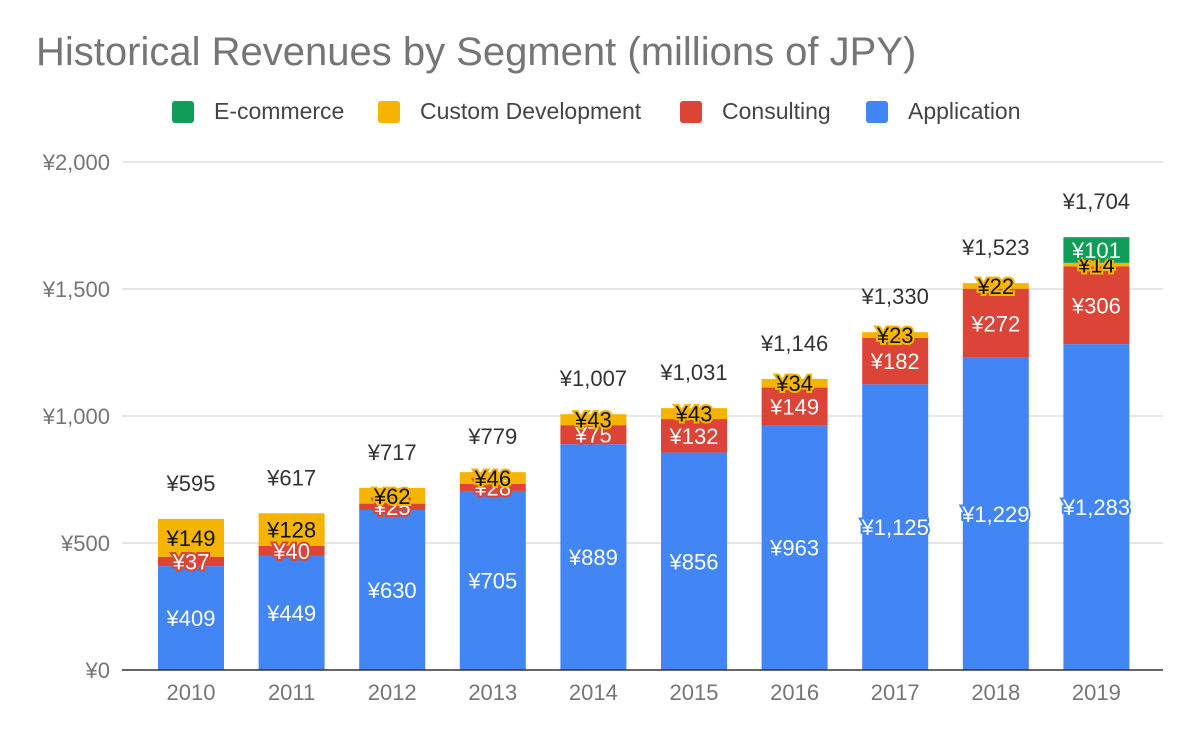 This screenshot has width=1200, height=742. I want to click on data-label-consulting: ¥40, so click(291, 551).